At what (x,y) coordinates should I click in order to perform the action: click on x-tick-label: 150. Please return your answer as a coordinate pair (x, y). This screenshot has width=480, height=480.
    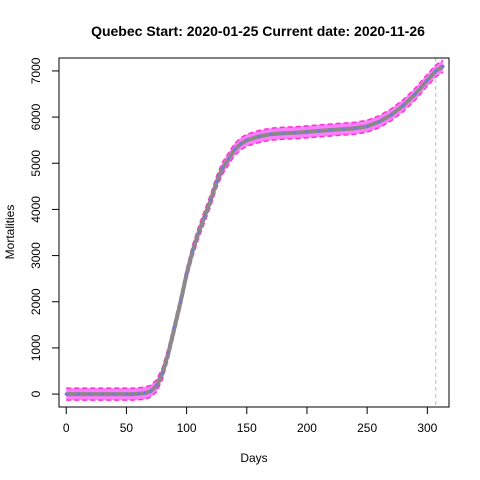
    Looking at the image, I should click on (247, 428).